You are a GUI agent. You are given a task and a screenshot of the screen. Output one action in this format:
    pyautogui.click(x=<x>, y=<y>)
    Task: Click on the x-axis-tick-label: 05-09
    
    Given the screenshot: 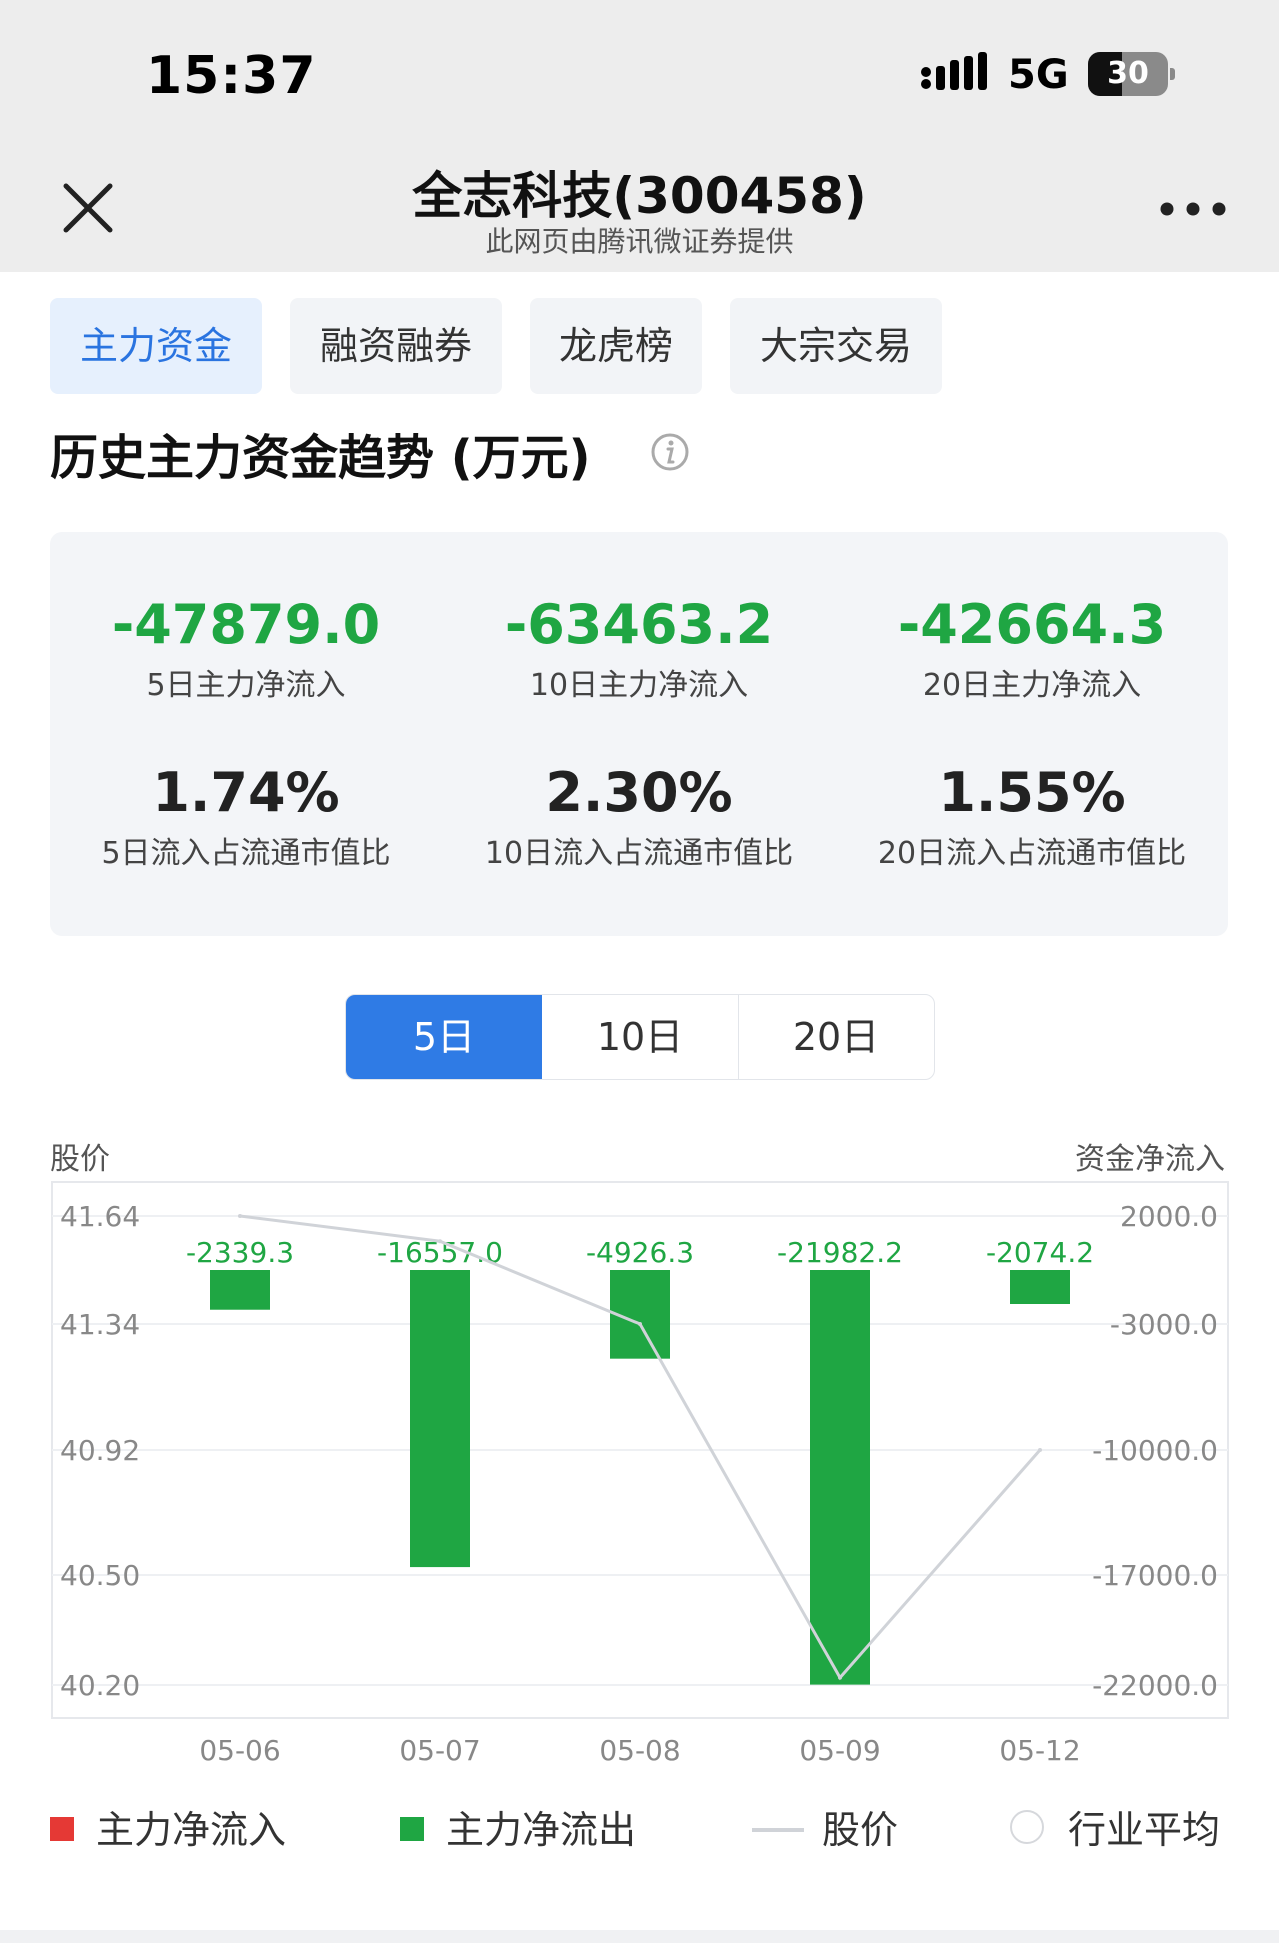 What is the action you would take?
    pyautogui.click(x=839, y=1750)
    